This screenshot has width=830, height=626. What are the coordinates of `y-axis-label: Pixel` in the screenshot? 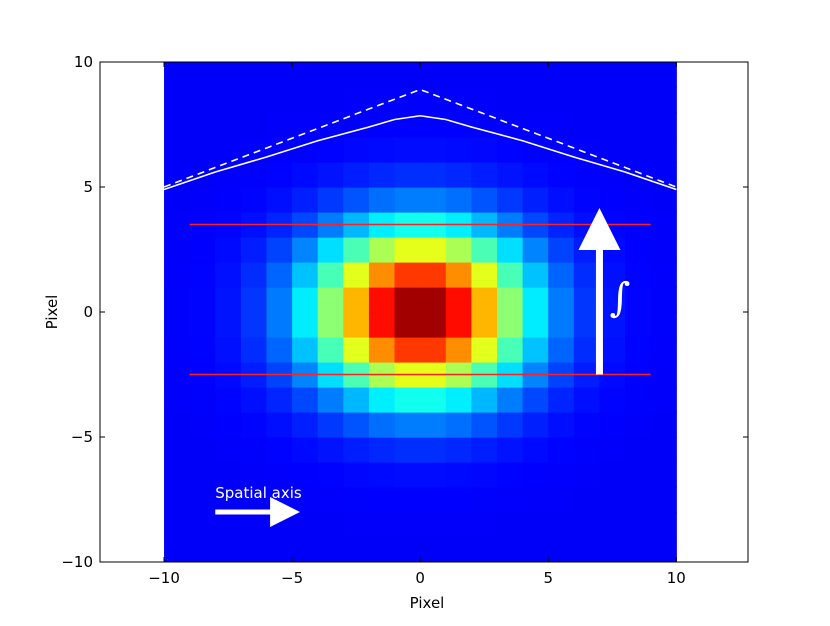 It's located at (52, 312).